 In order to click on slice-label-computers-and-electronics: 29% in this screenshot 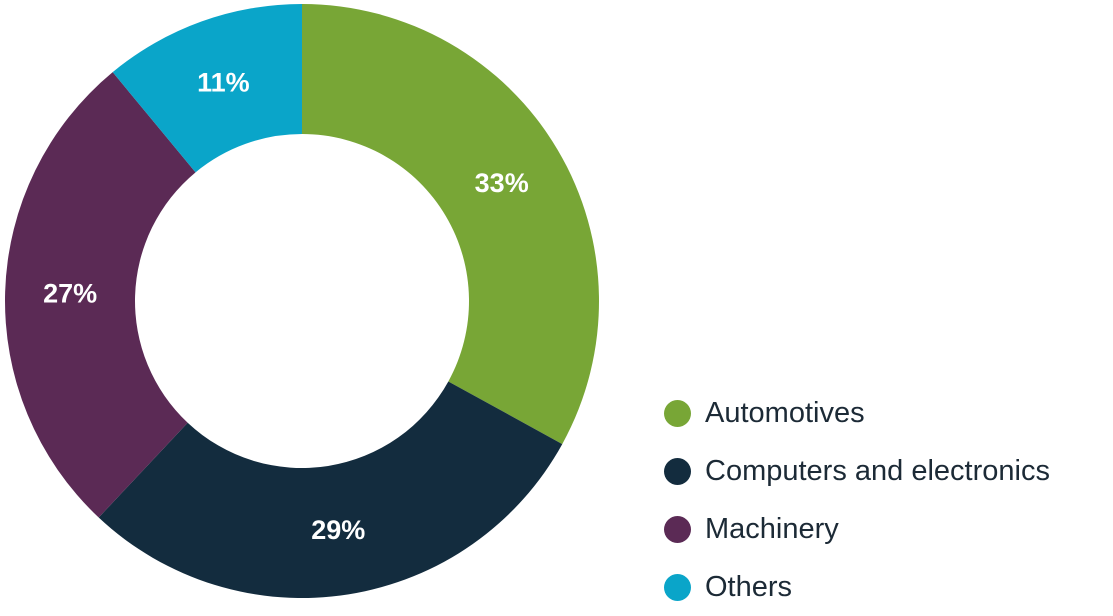, I will do `click(338, 530)`.